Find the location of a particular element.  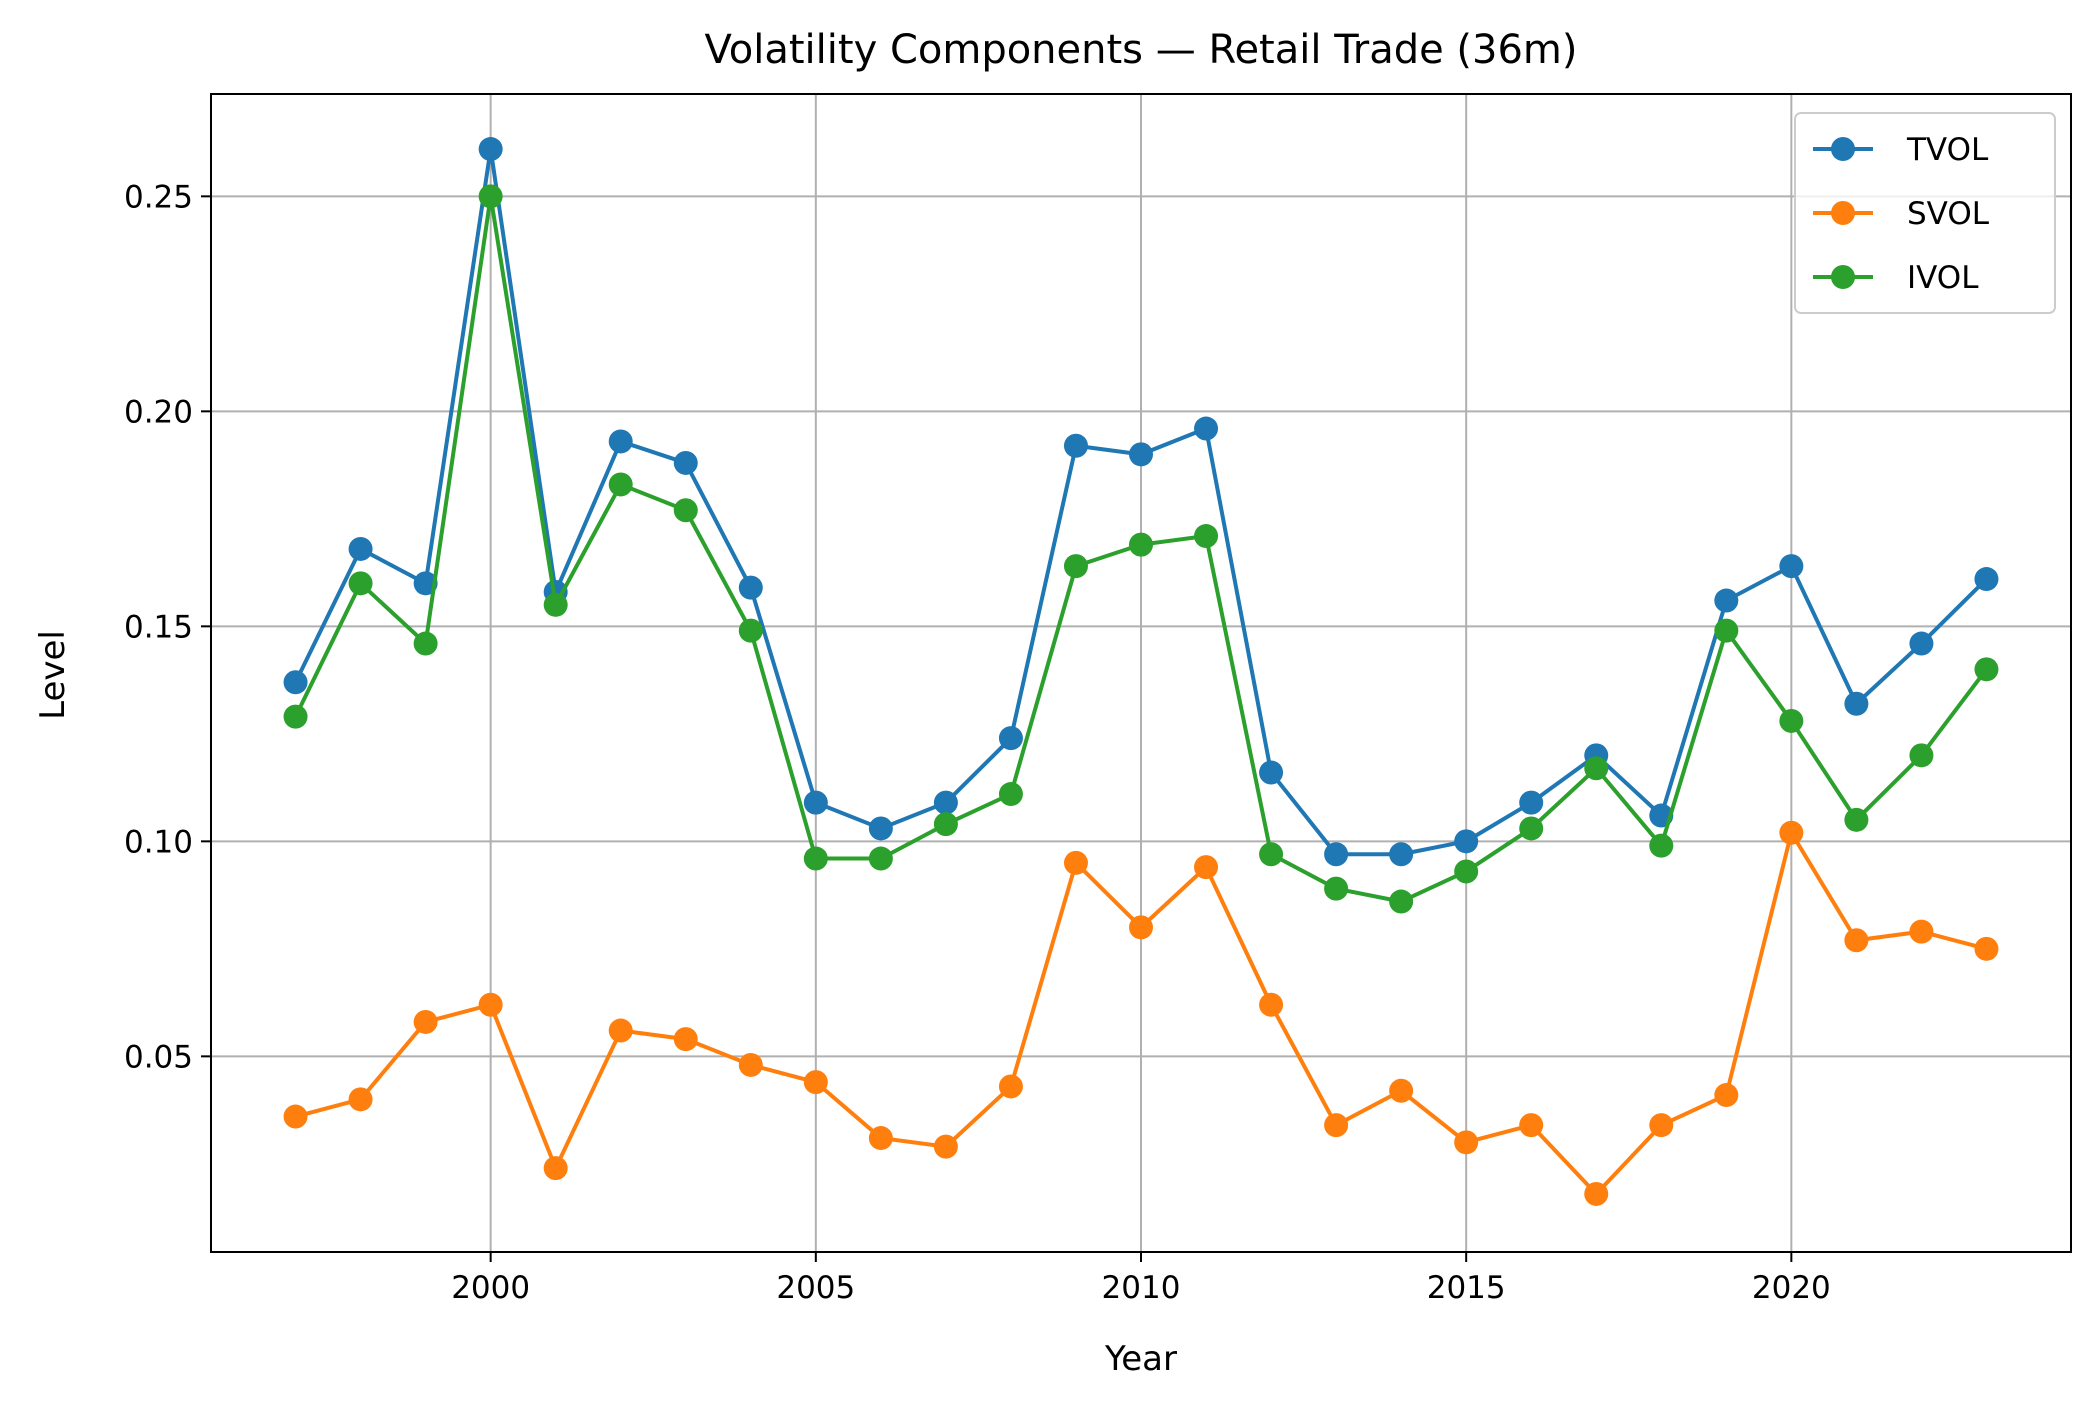

legend-label: IVOL is located at coordinates (1943, 278).